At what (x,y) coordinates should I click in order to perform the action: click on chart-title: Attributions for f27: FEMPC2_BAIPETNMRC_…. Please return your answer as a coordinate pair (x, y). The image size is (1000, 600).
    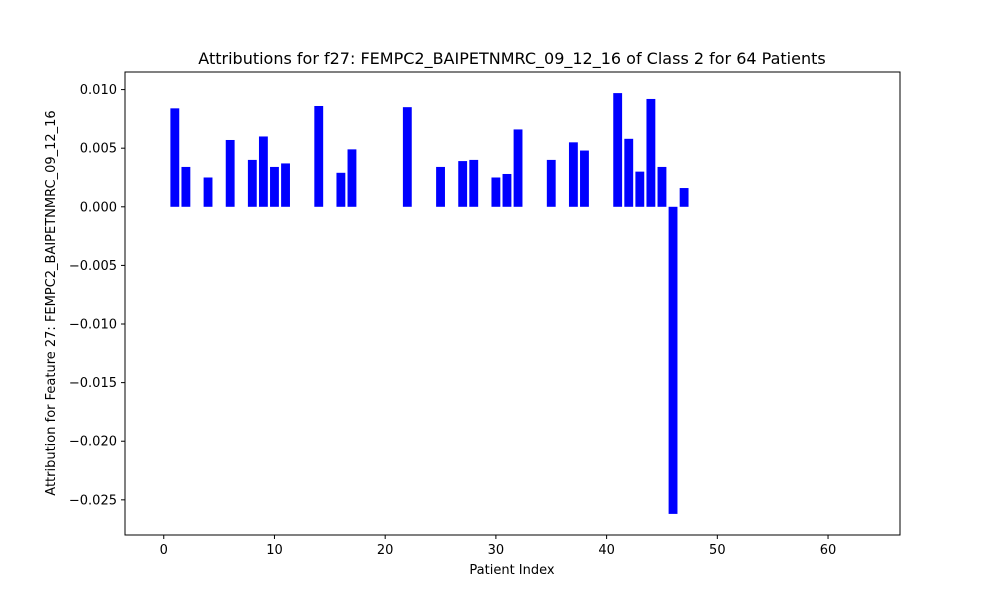
    Looking at the image, I should click on (511, 59).